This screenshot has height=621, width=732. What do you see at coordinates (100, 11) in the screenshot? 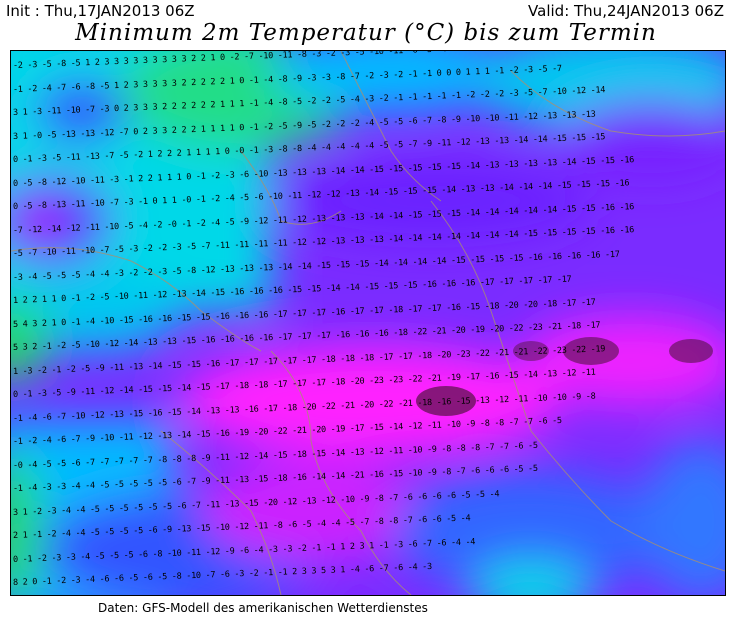
I see `init-time: Init : Thu,17JAN2013 06Z` at bounding box center [100, 11].